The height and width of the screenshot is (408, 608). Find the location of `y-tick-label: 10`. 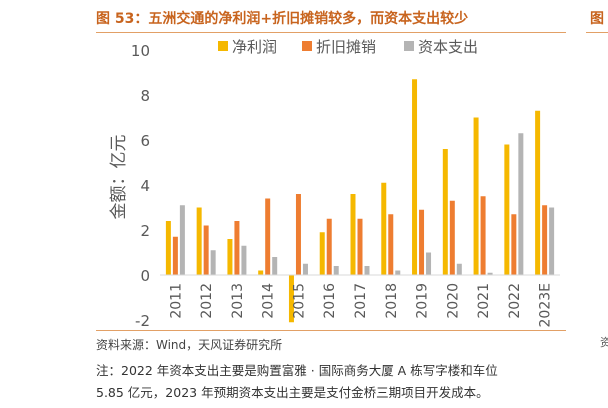

y-tick-label: 10 is located at coordinates (140, 51).